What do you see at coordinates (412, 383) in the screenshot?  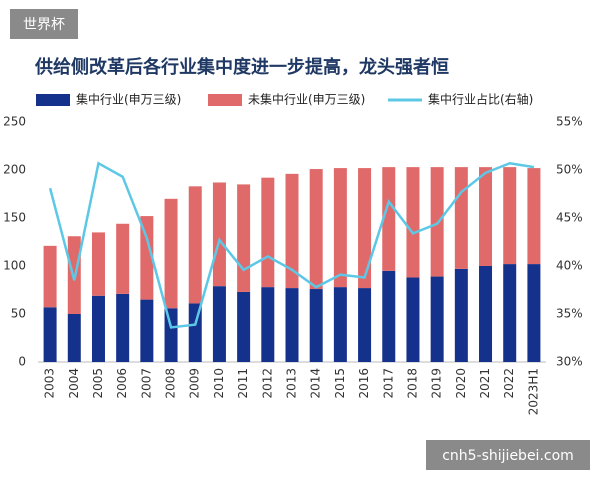 I see `x-tick-label: 2018` at bounding box center [412, 383].